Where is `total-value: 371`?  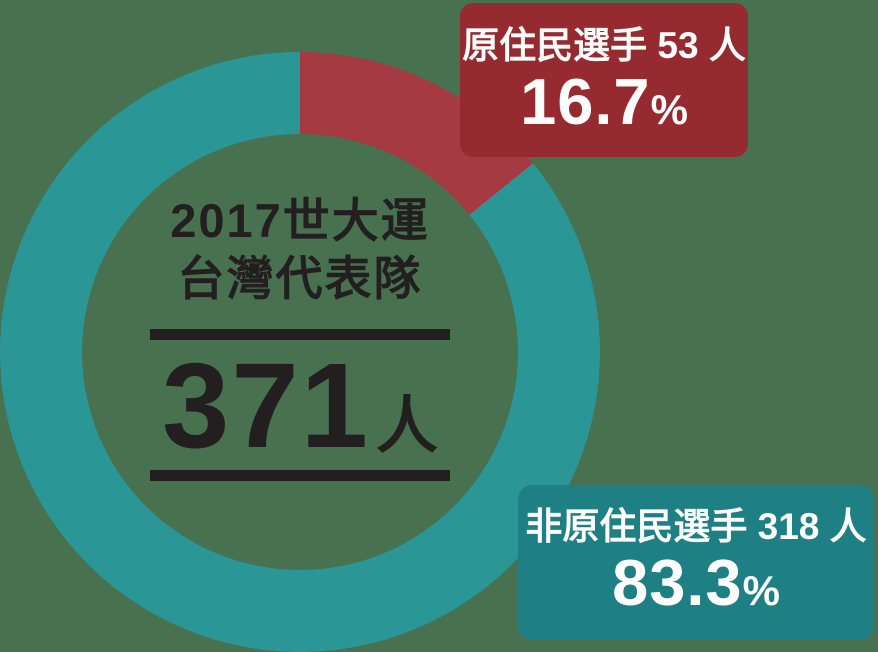
total-value: 371 is located at coordinates (266, 405).